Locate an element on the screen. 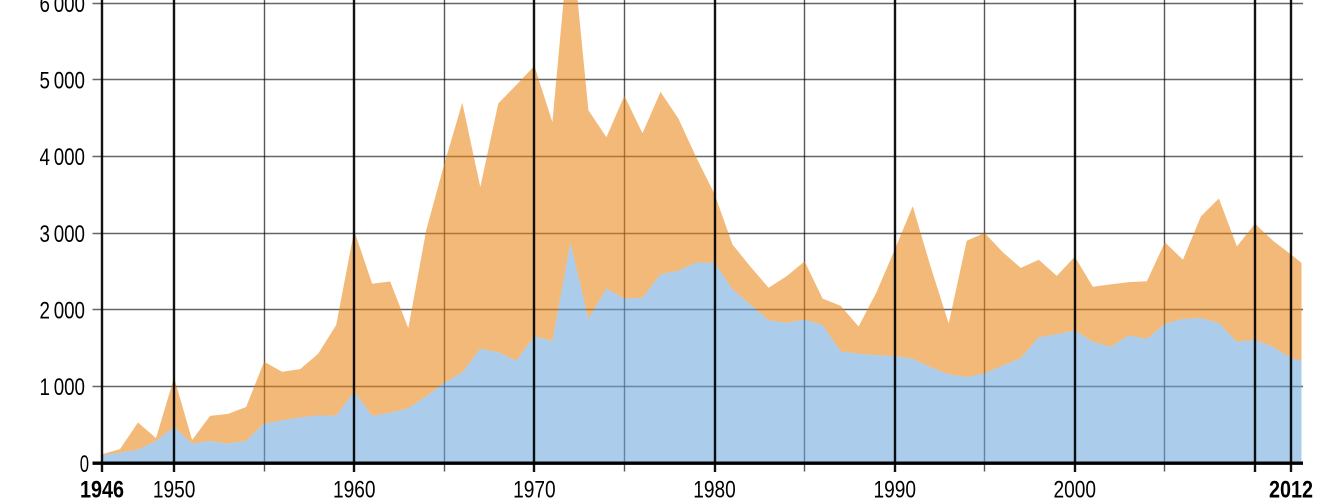 This screenshot has width=1320, height=500. svg-text: 2012 is located at coordinates (1291, 488).